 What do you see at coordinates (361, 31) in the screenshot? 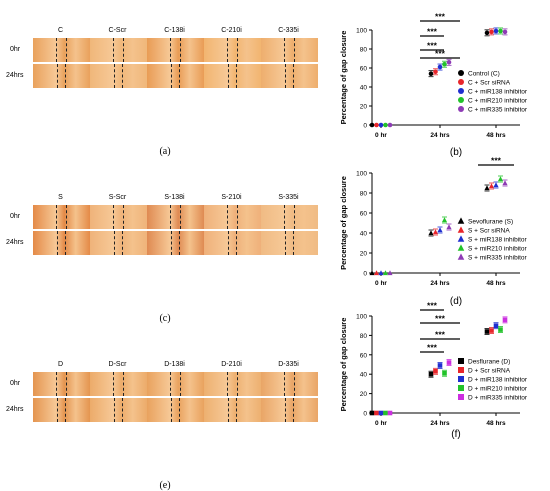
I see `y-tick-label: 100` at bounding box center [361, 31].